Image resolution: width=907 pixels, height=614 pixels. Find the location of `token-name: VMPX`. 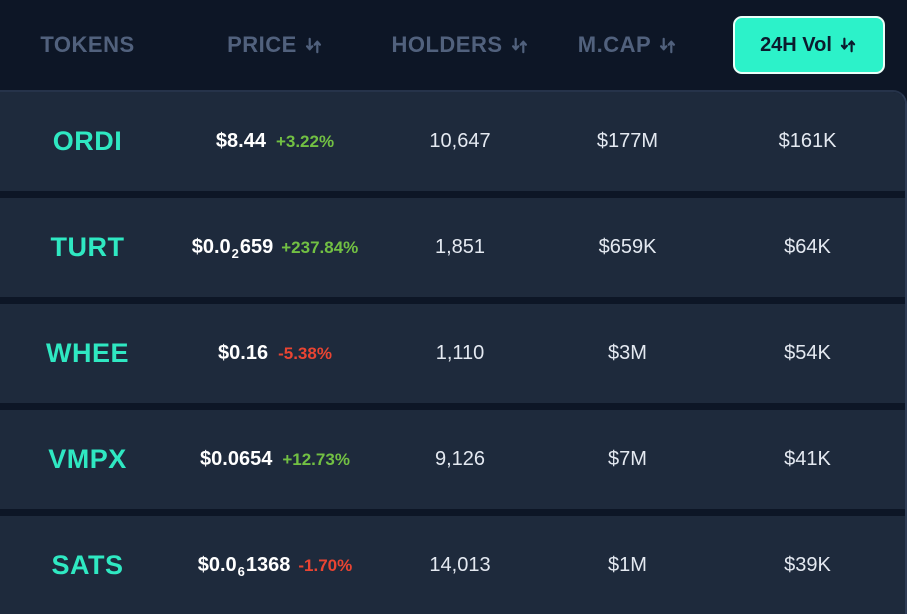

token-name: VMPX is located at coordinates (87, 459).